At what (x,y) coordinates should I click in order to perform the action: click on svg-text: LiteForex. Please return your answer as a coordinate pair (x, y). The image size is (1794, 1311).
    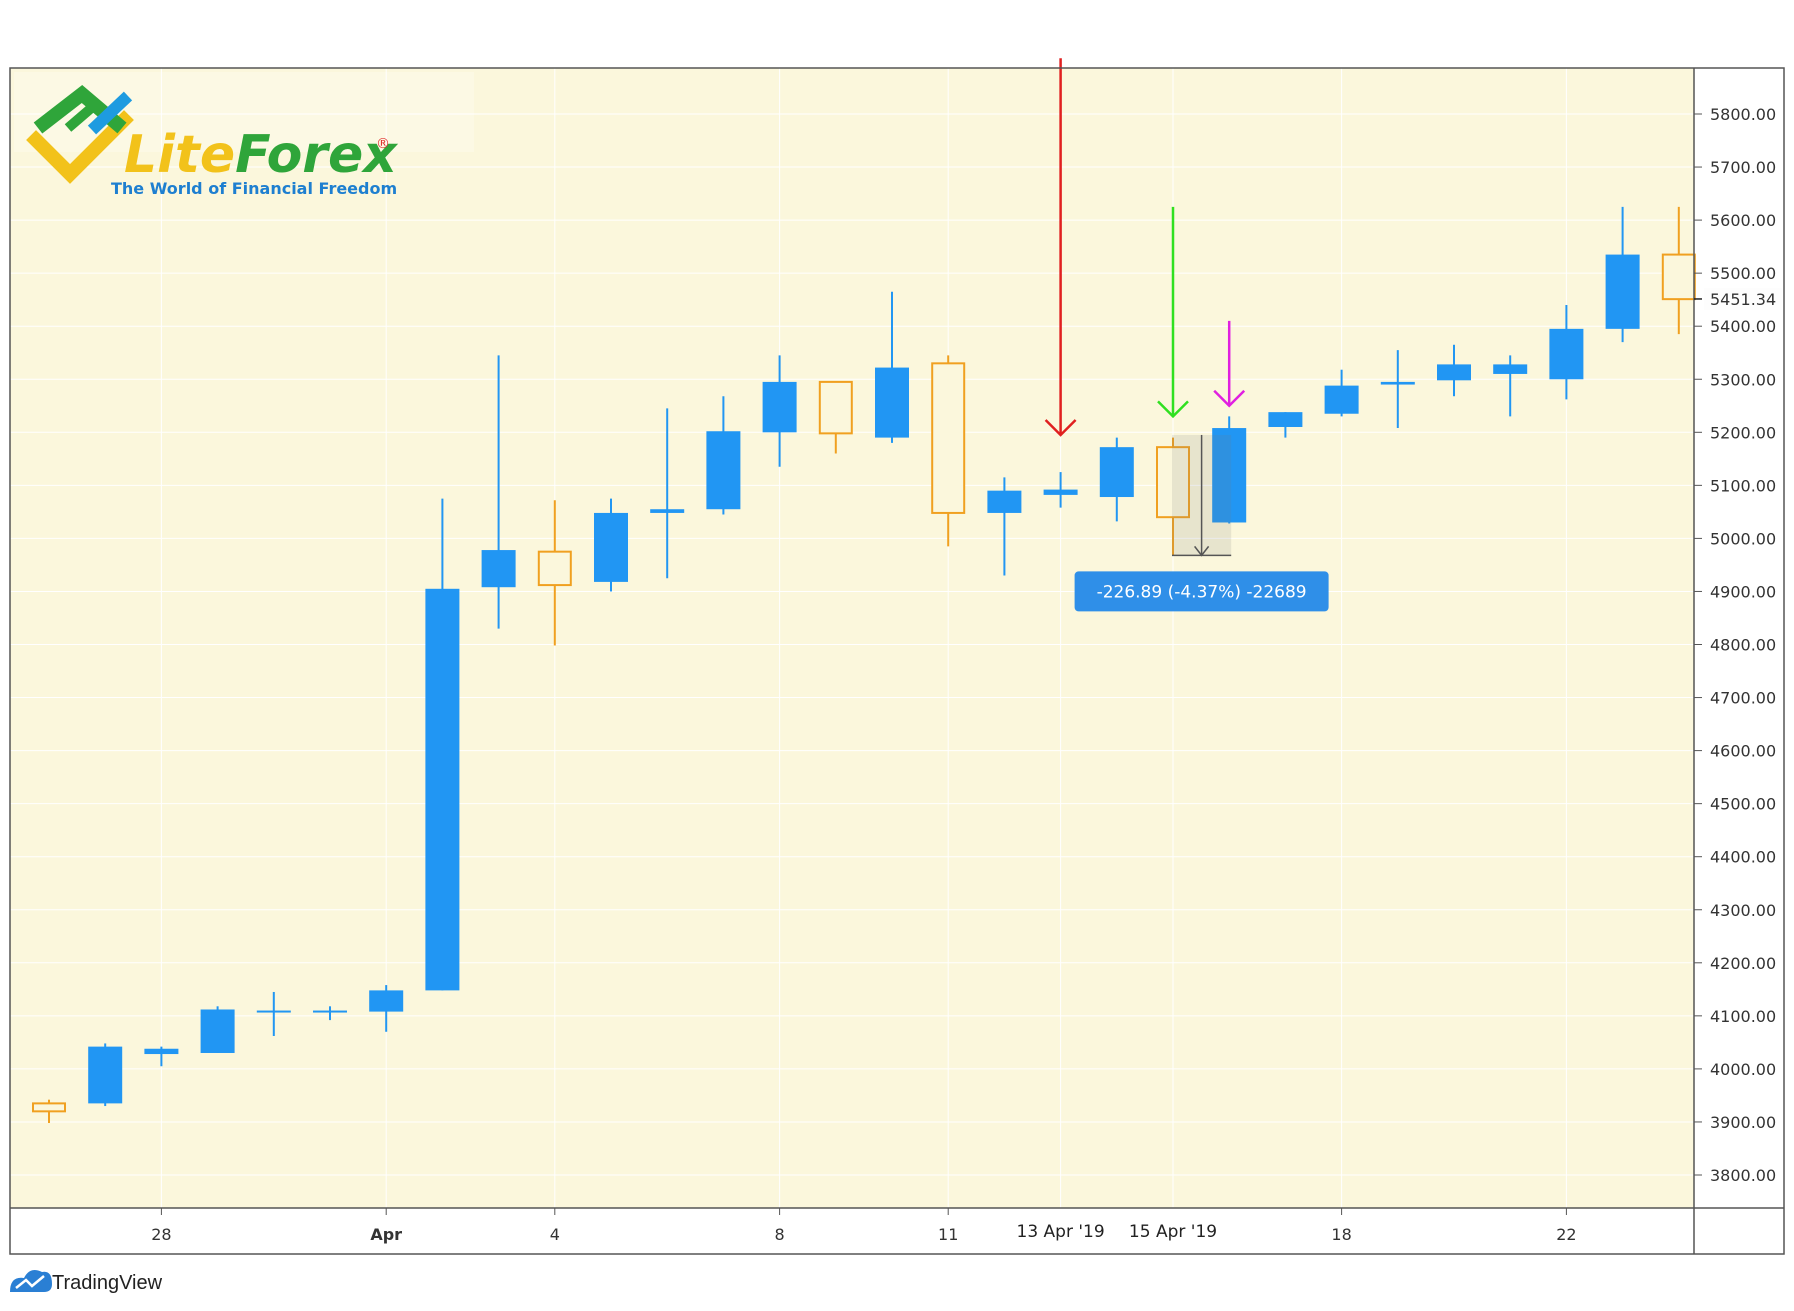
    Looking at the image, I should click on (261, 155).